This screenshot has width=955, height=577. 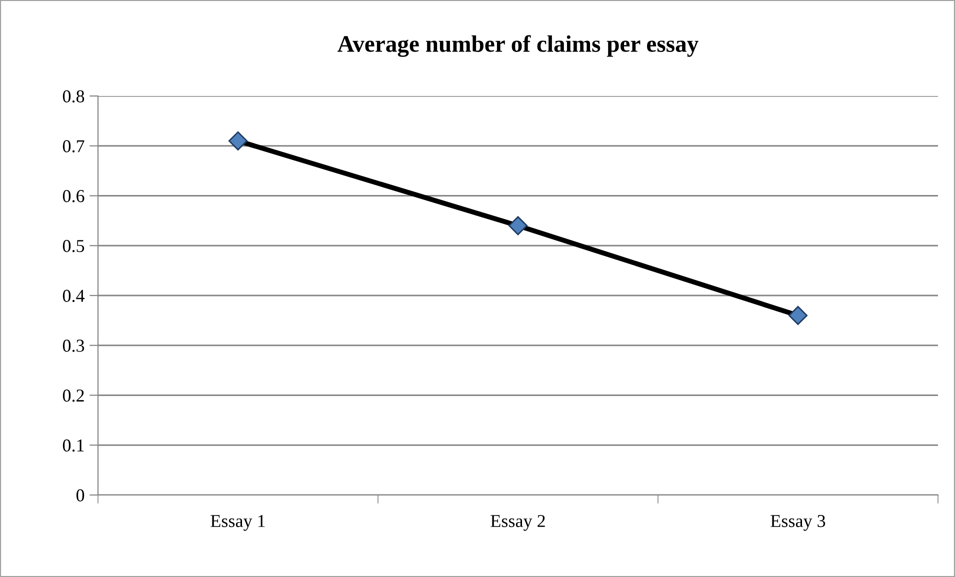 What do you see at coordinates (73, 246) in the screenshot?
I see `y-tick-label: 0.5` at bounding box center [73, 246].